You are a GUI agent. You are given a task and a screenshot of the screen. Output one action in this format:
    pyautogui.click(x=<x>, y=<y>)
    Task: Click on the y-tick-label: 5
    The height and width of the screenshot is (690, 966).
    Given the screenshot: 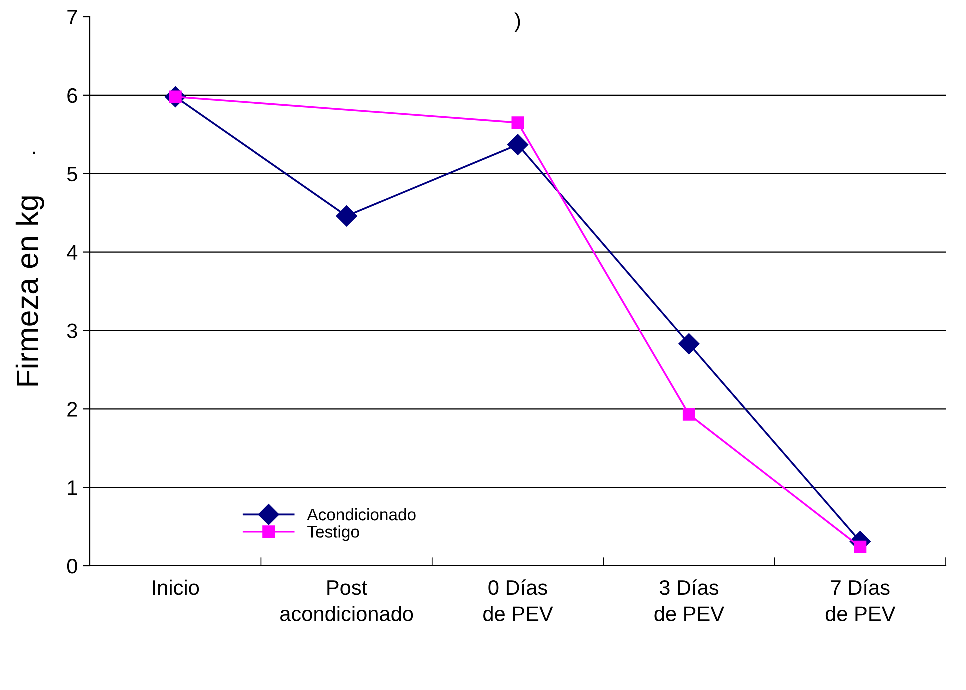 What is the action you would take?
    pyautogui.click(x=72, y=174)
    